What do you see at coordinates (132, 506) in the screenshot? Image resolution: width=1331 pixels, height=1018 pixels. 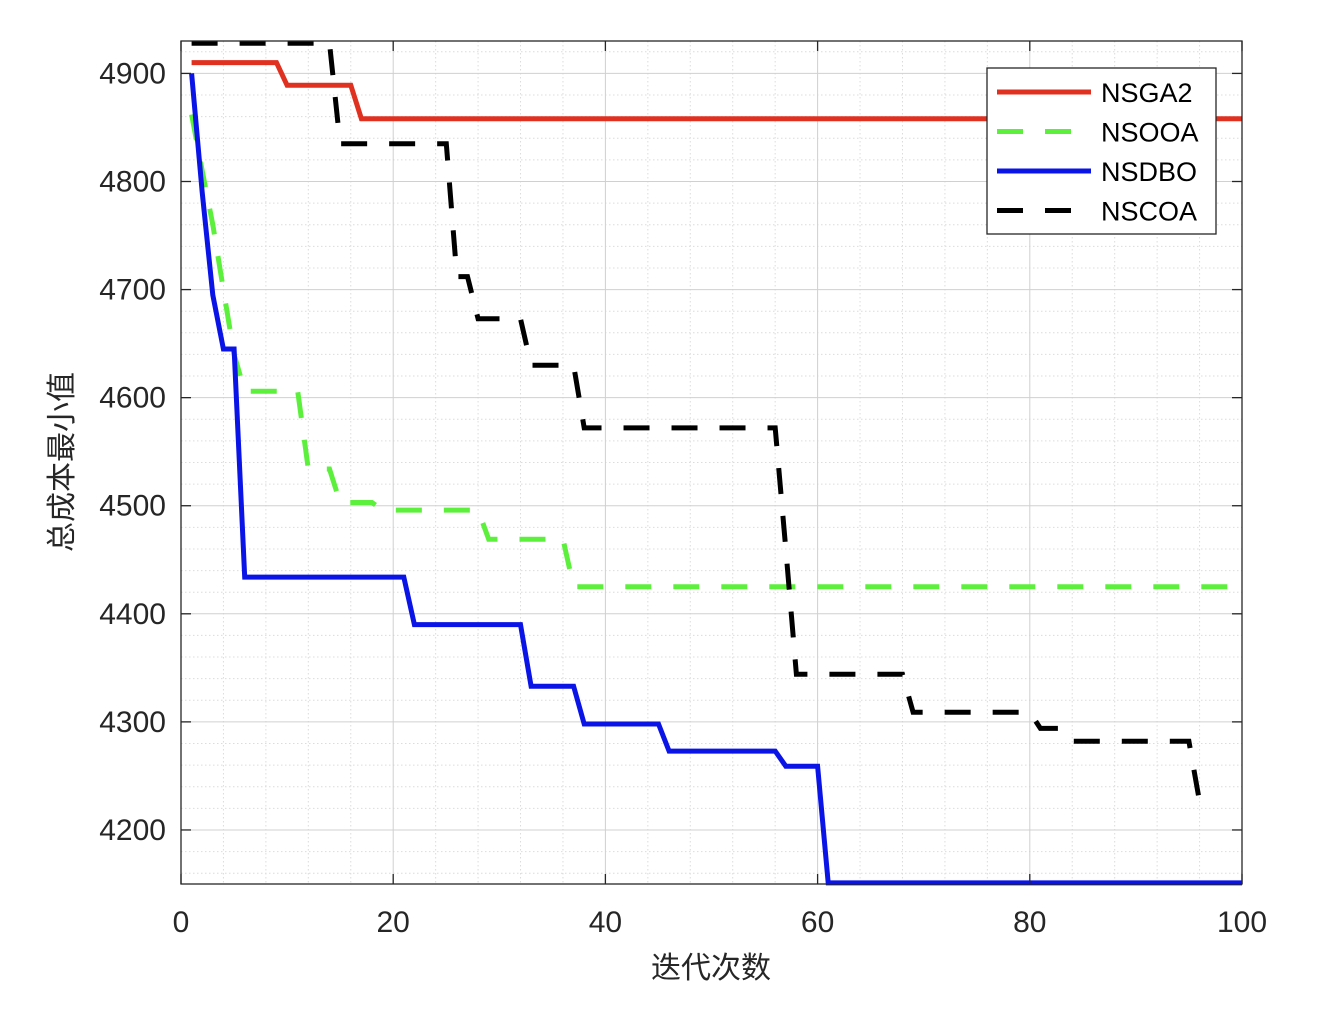 I see `y-tick-label: 4500` at bounding box center [132, 506].